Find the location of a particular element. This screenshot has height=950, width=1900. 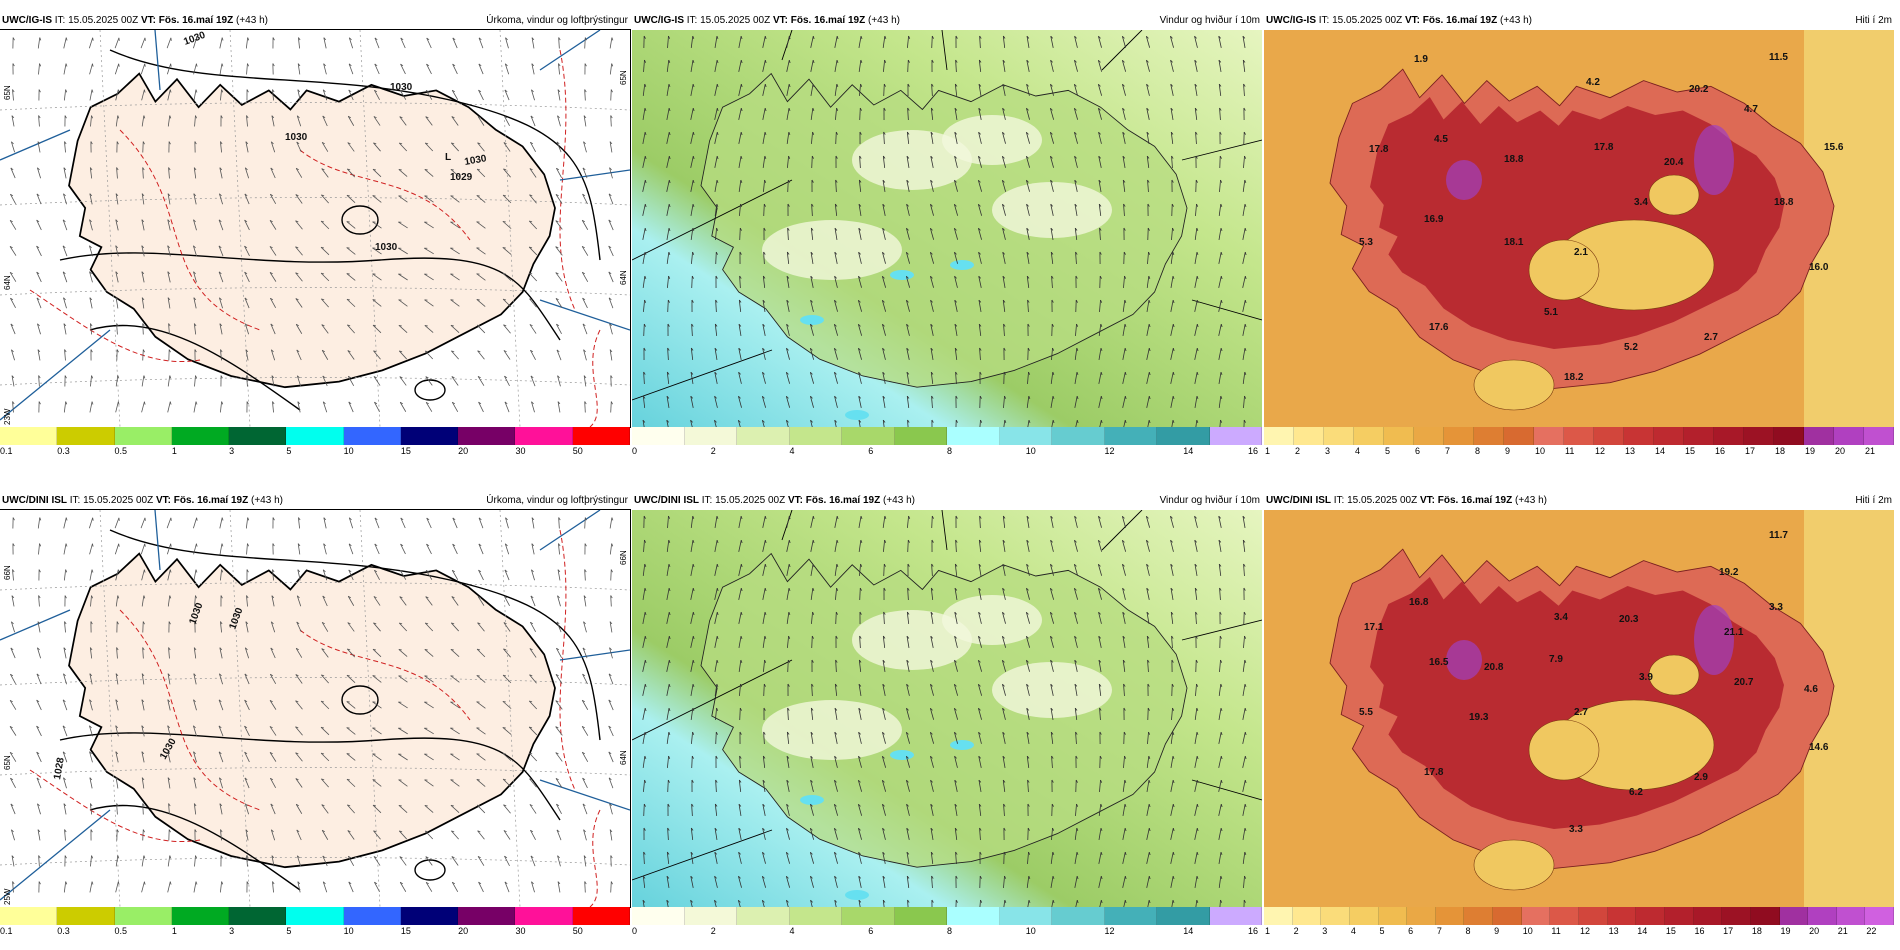

temperature-label: 21.1 is located at coordinates (1734, 632).